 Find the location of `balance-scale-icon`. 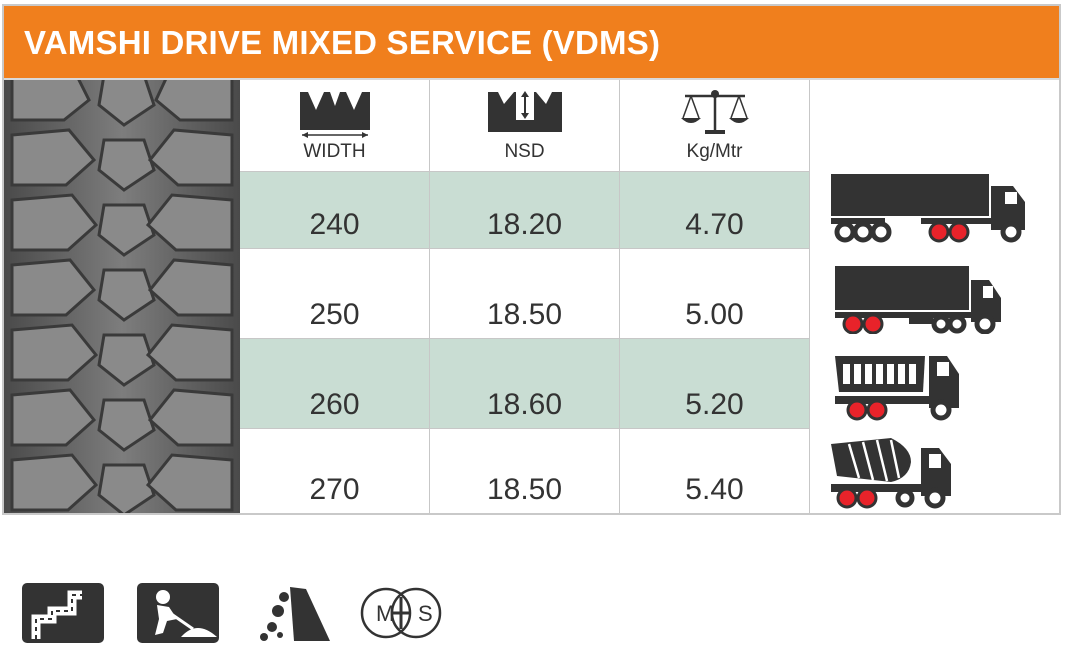

balance-scale-icon is located at coordinates (714, 112).